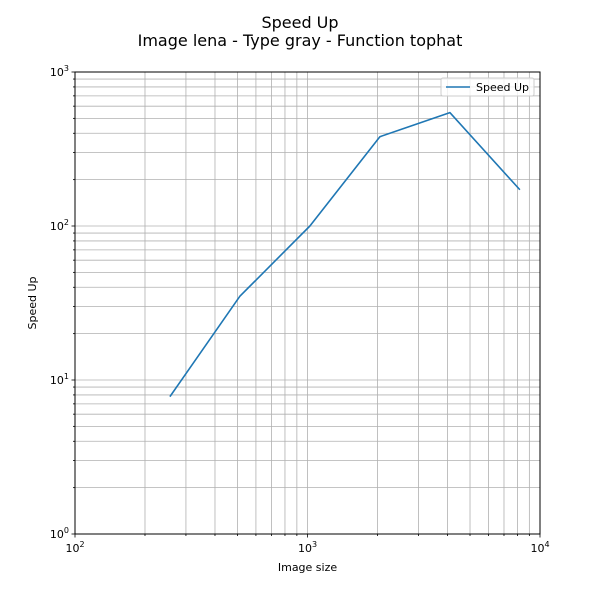 This screenshot has height=600, width=600. Describe the element at coordinates (300, 40) in the screenshot. I see `chart-subtitle: Image lena - Type gray - Function tophat` at that location.